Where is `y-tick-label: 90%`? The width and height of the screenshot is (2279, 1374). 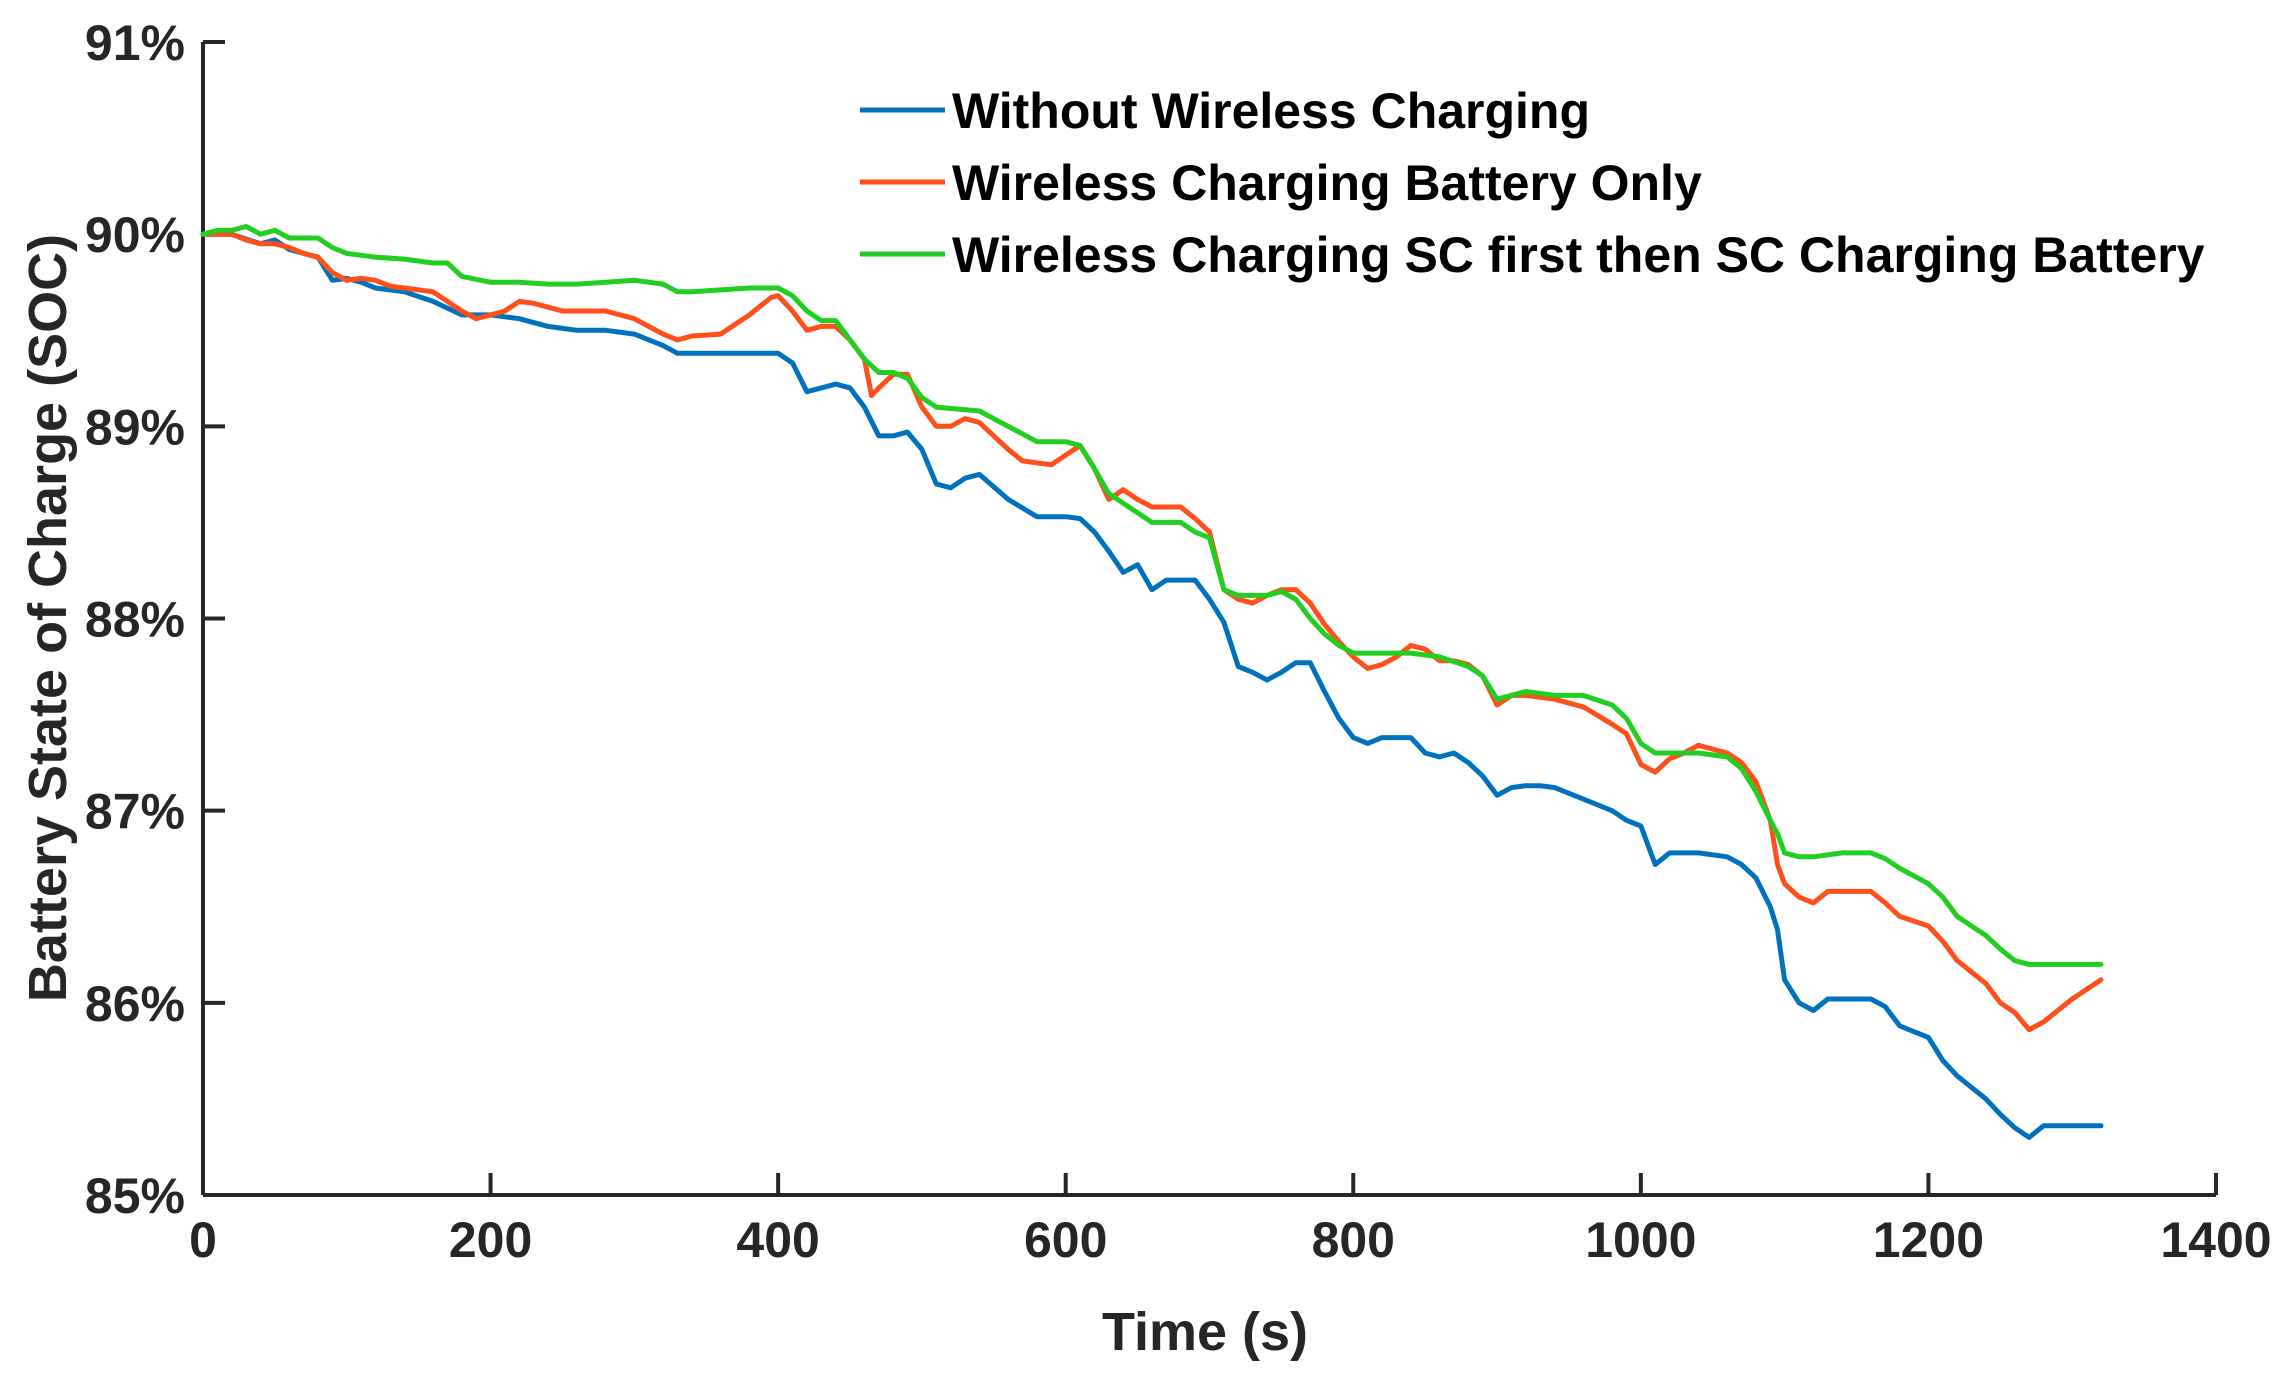 y-tick-label: 90% is located at coordinates (135, 235).